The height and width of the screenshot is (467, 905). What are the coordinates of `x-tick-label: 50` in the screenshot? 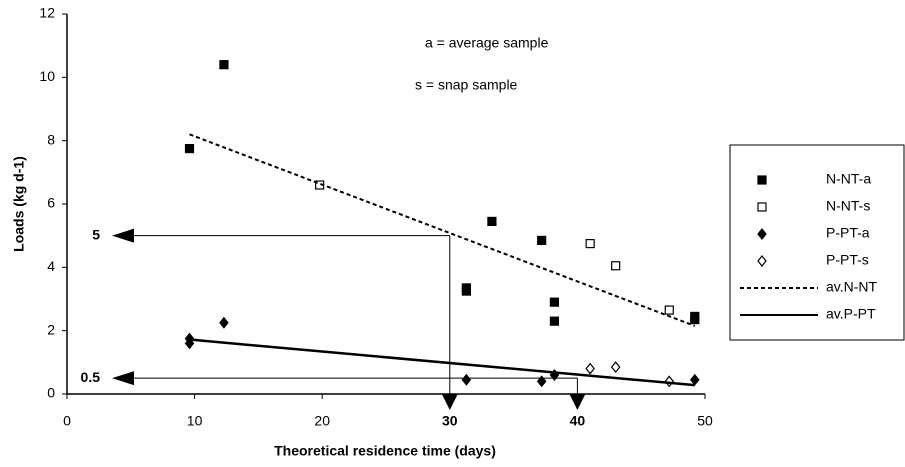 It's located at (705, 421).